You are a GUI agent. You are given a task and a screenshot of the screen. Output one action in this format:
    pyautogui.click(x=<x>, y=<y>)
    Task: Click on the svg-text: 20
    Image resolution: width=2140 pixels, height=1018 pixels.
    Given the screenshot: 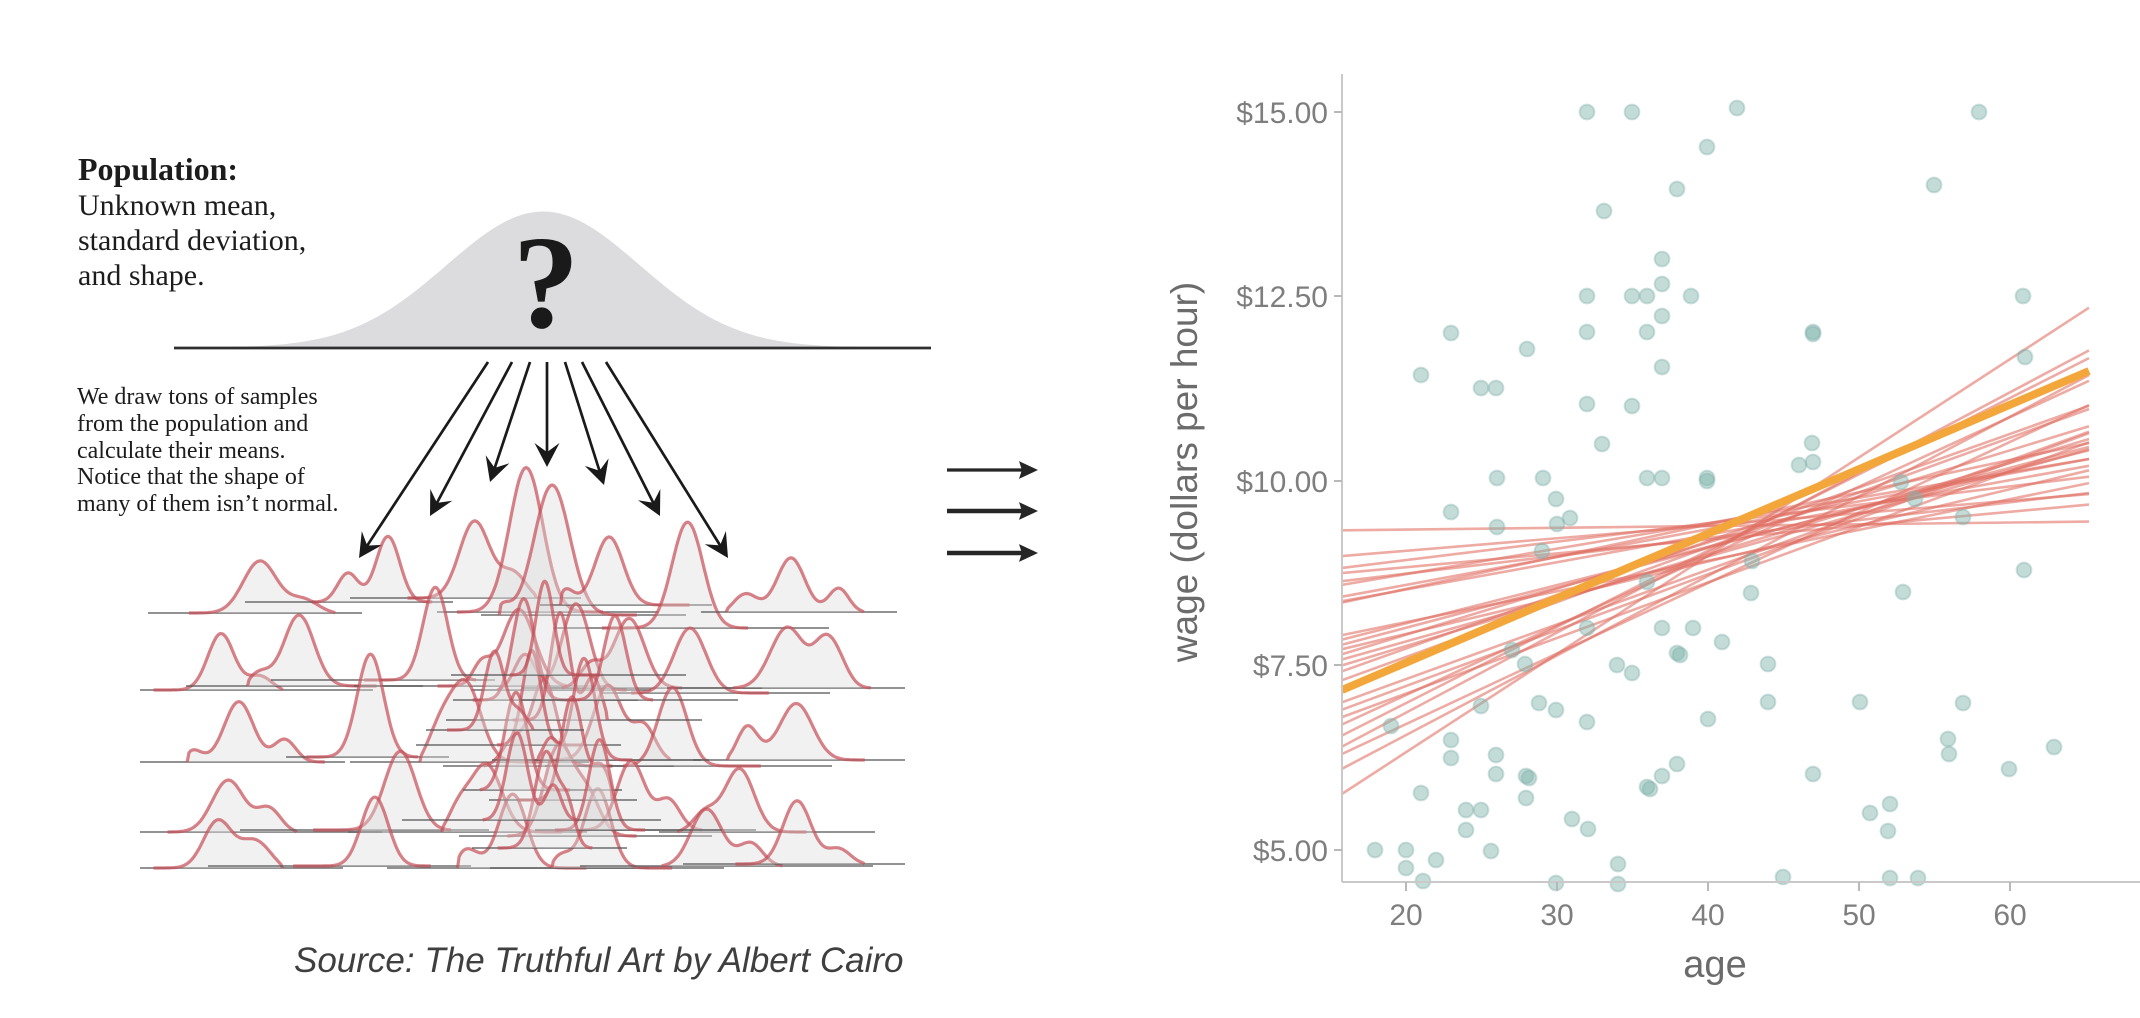 What is the action you would take?
    pyautogui.click(x=1405, y=915)
    